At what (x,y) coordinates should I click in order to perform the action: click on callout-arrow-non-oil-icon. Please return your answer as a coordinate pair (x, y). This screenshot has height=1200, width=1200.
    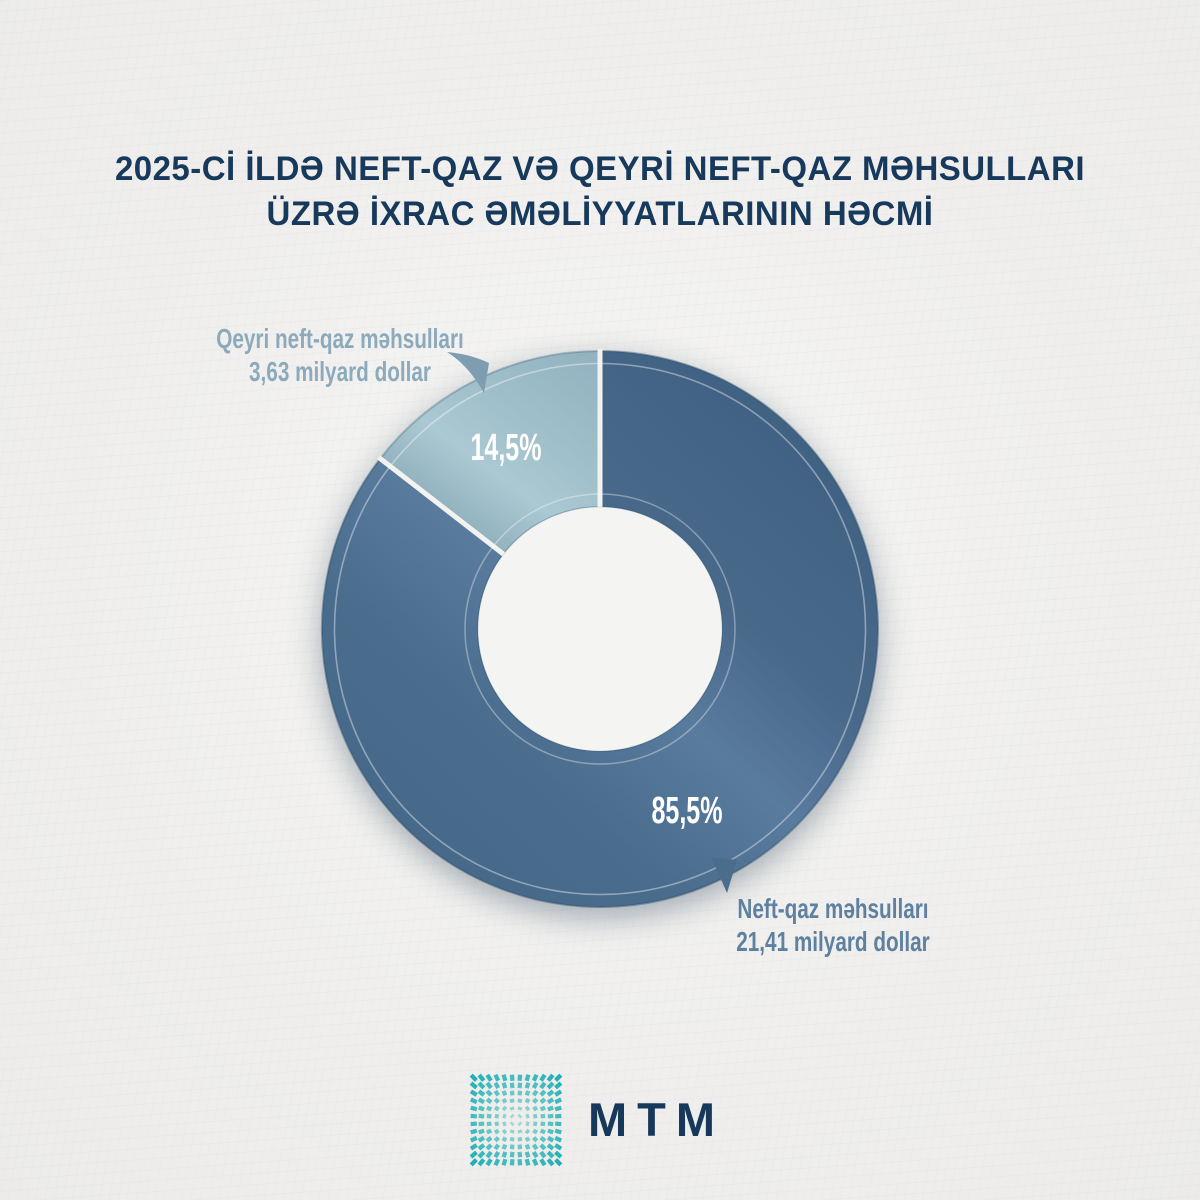
    Looking at the image, I should click on (468, 372).